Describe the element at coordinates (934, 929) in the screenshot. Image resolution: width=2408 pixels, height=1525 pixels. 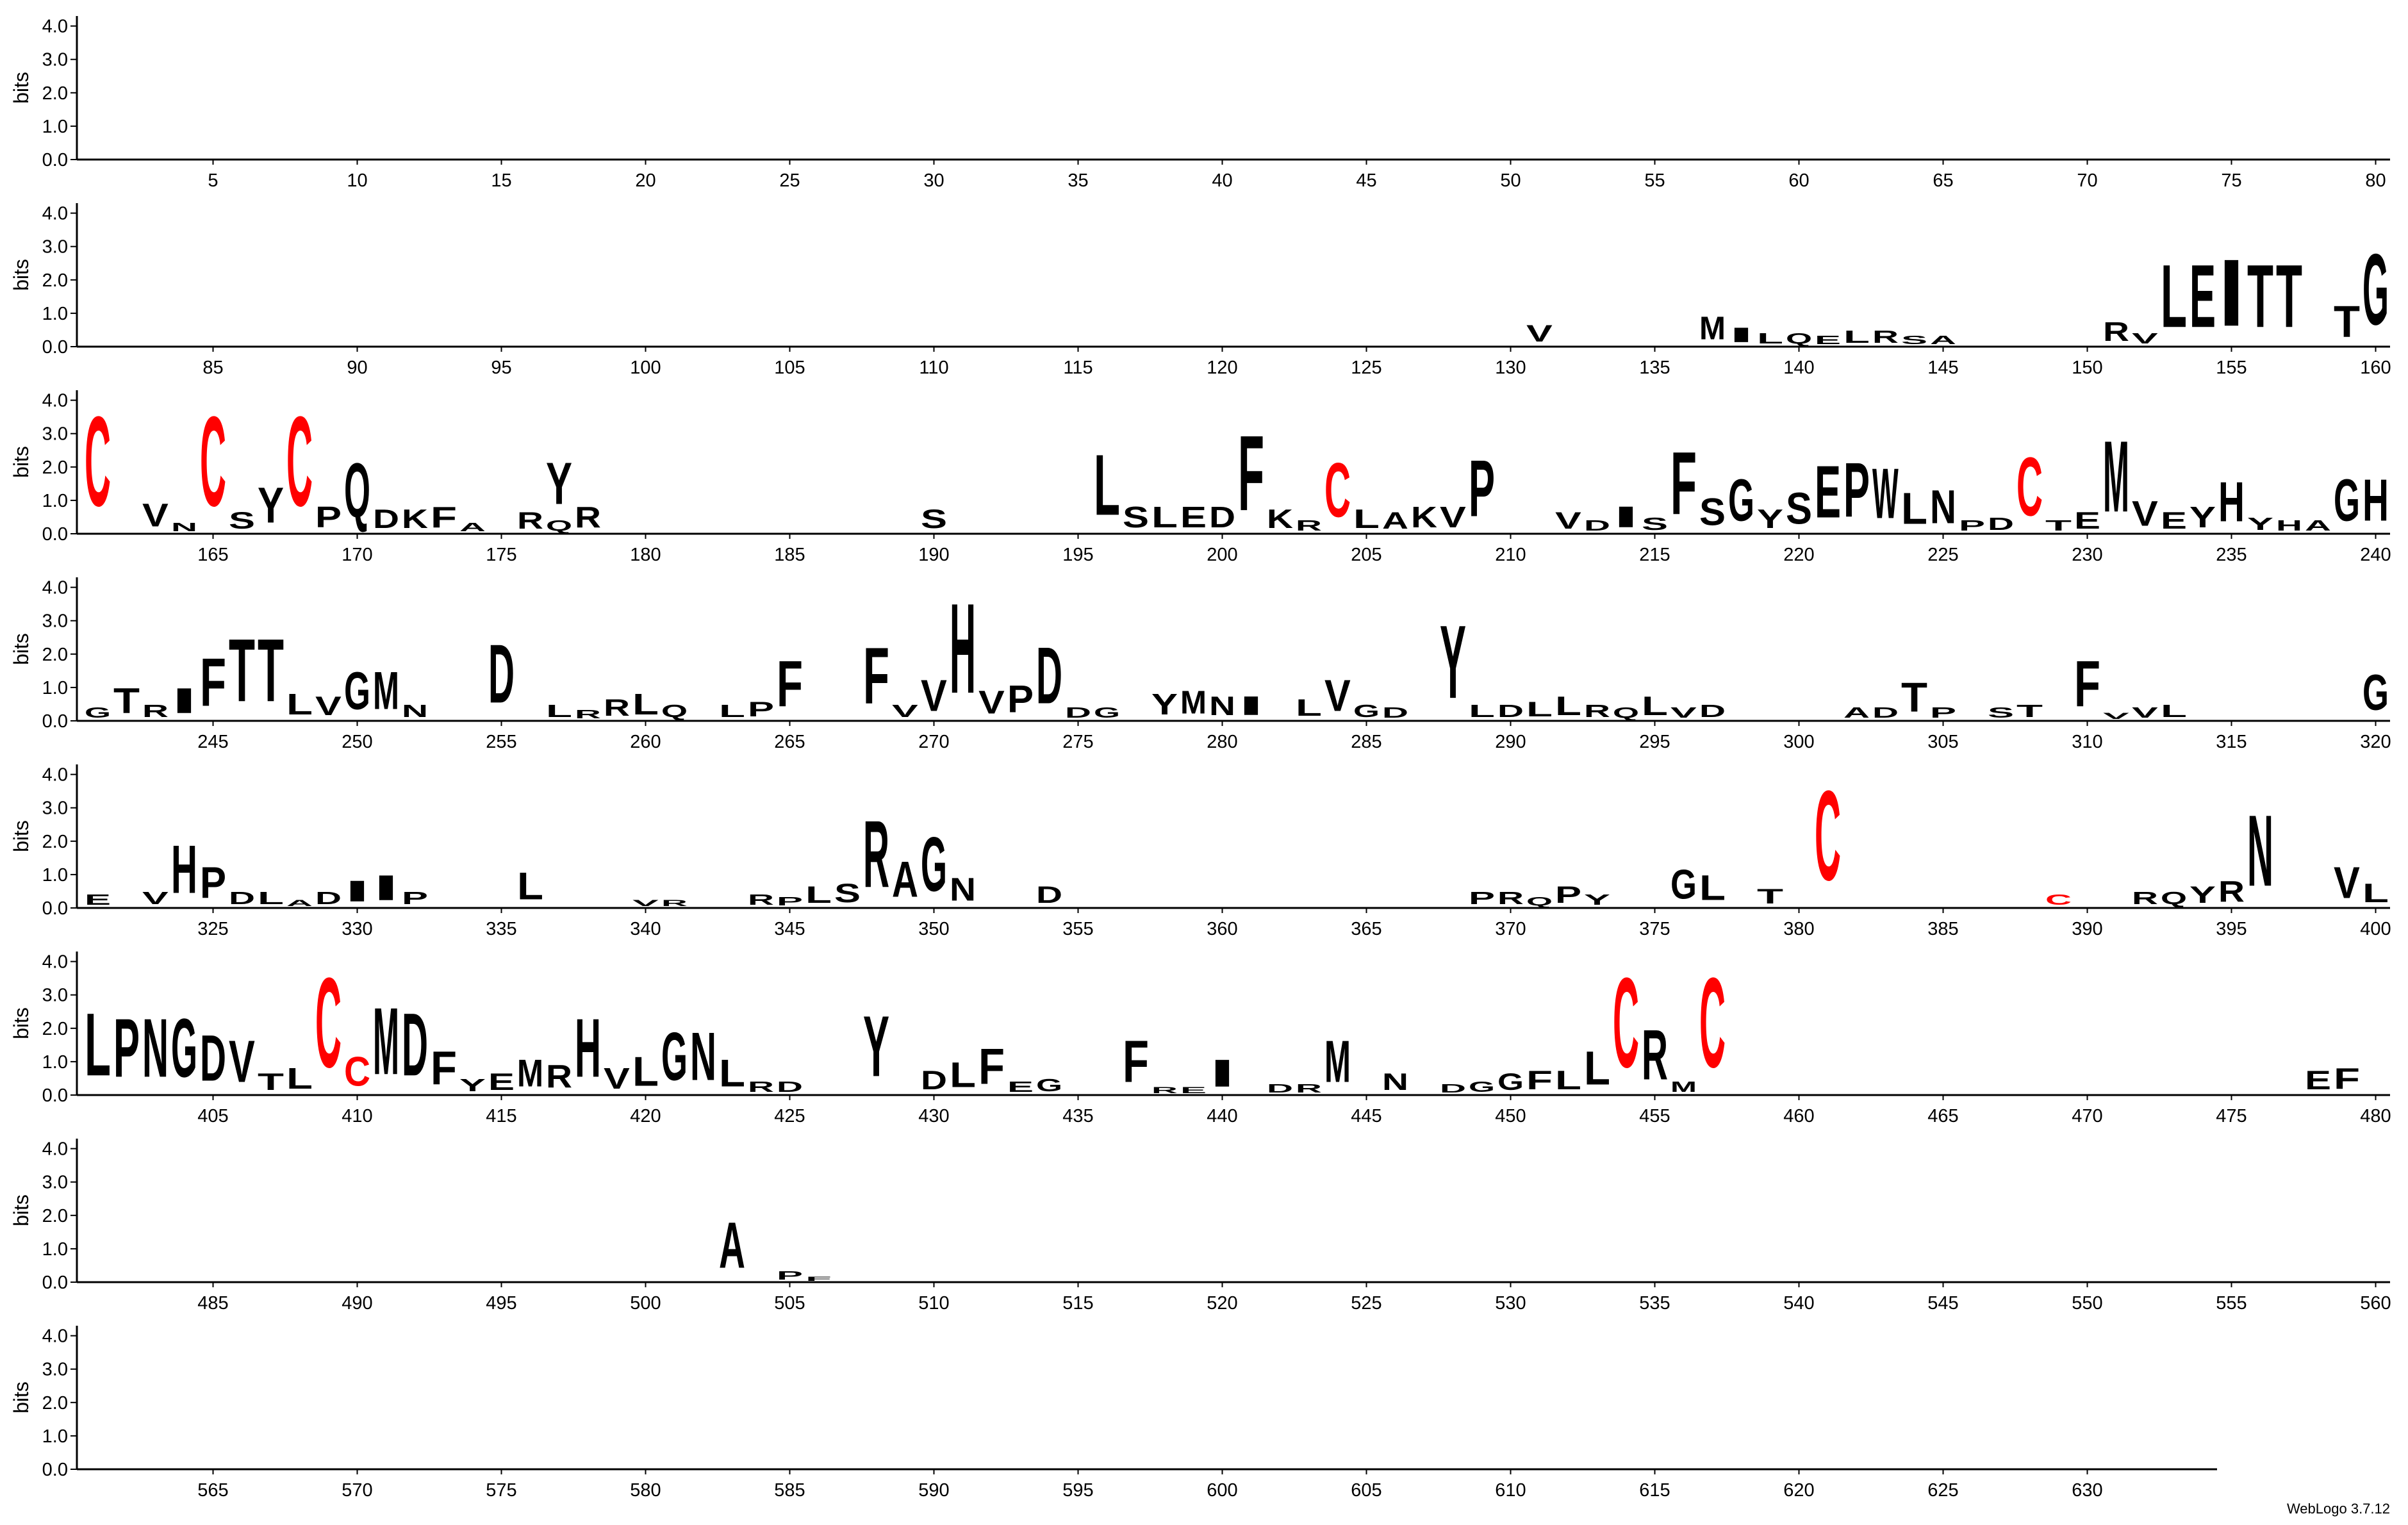
I see `x-tick-label: 350` at that location.